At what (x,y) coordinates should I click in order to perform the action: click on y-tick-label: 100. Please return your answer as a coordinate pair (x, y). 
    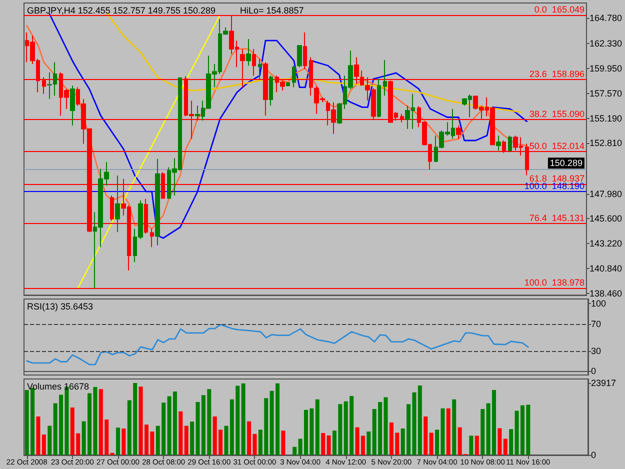
    Looking at the image, I should click on (598, 303).